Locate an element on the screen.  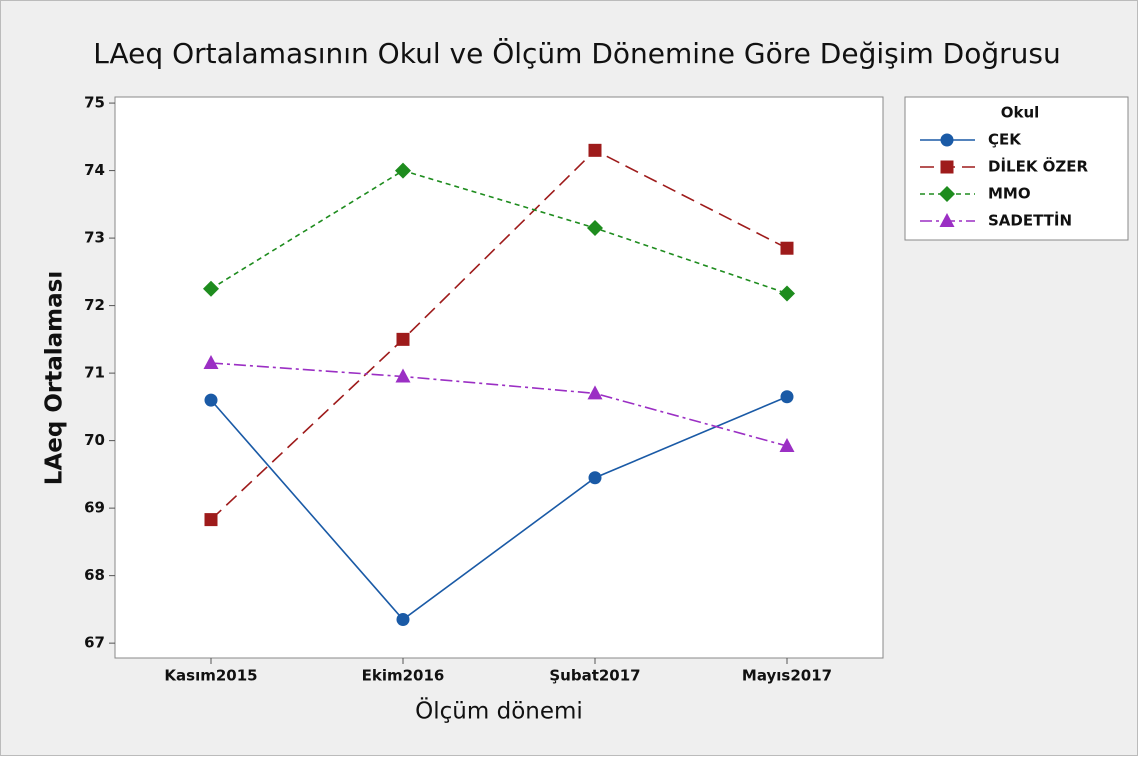
y-axis-label: LAeq Ortalaması is located at coordinates (55, 378).